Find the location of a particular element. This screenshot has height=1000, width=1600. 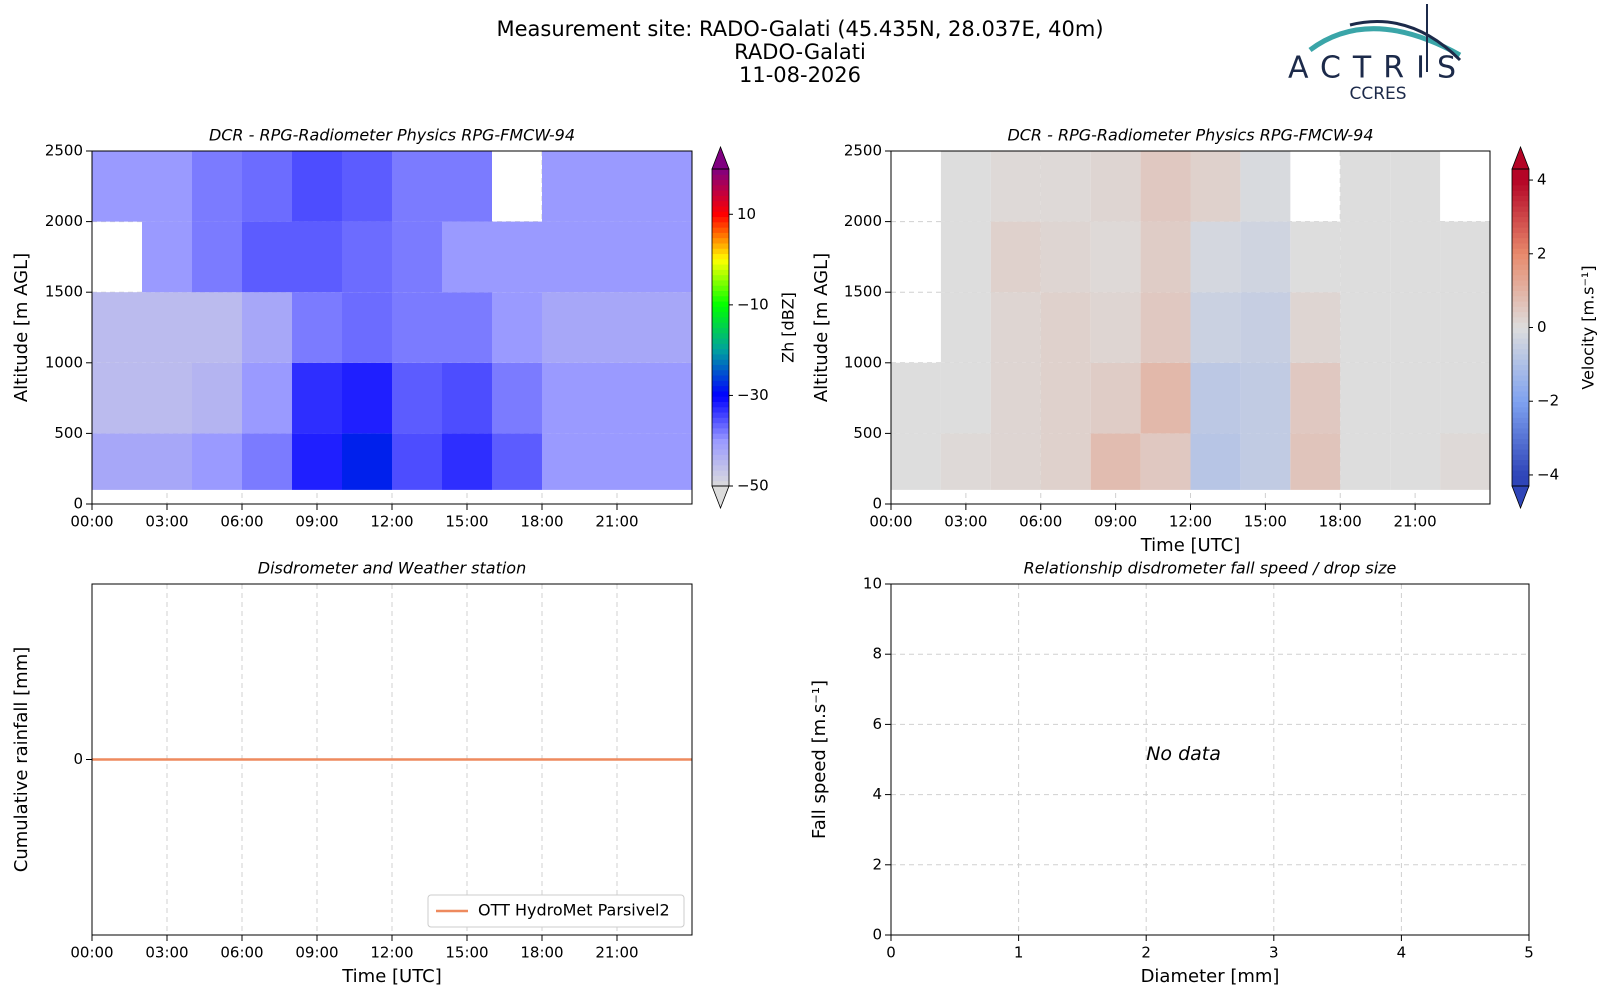

colorbar-tick-label: 4 is located at coordinates (1542, 180).